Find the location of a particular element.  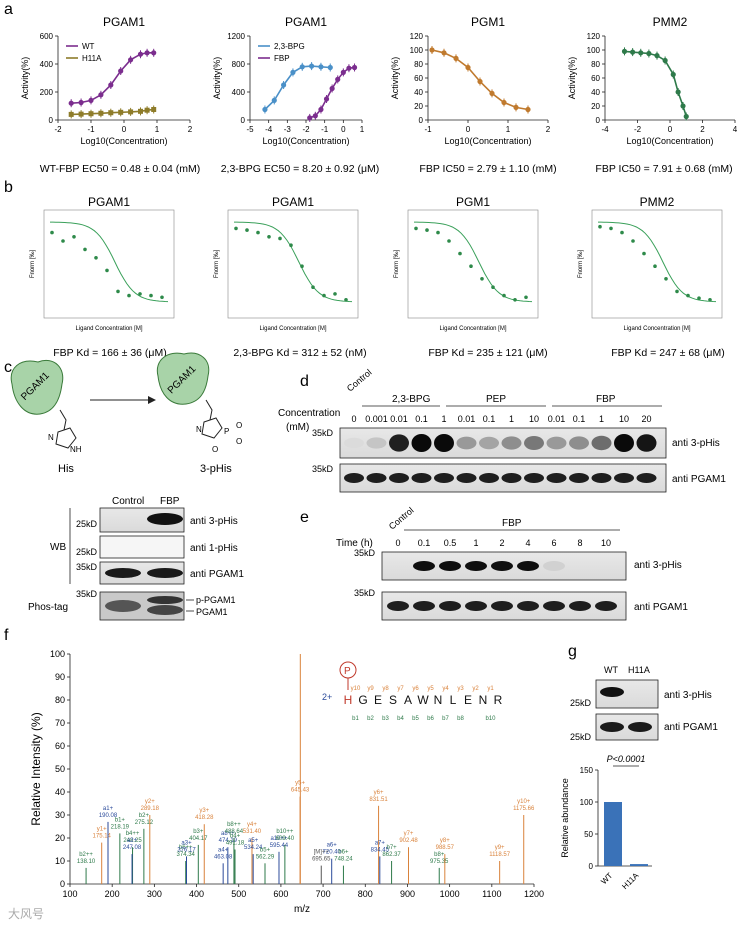

b2-title: PGAM1 is located at coordinates (293, 202).